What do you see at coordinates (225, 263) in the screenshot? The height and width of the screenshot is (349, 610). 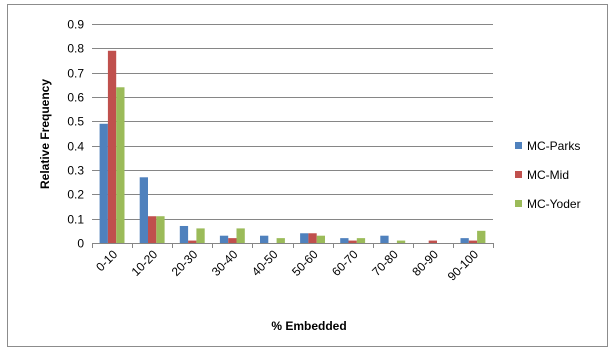 I see `x-tick-label: 30-40` at bounding box center [225, 263].